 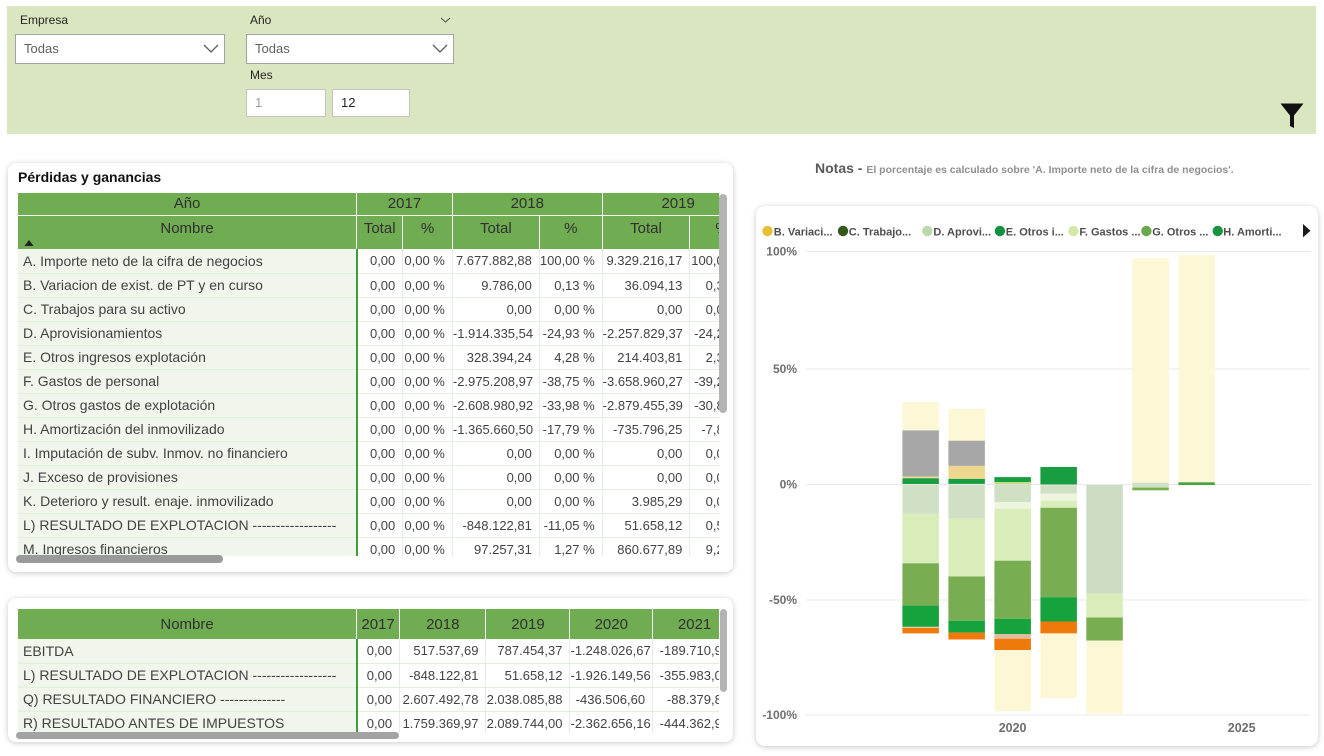 What do you see at coordinates (1242, 728) in the screenshot?
I see `svg-text: 2025` at bounding box center [1242, 728].